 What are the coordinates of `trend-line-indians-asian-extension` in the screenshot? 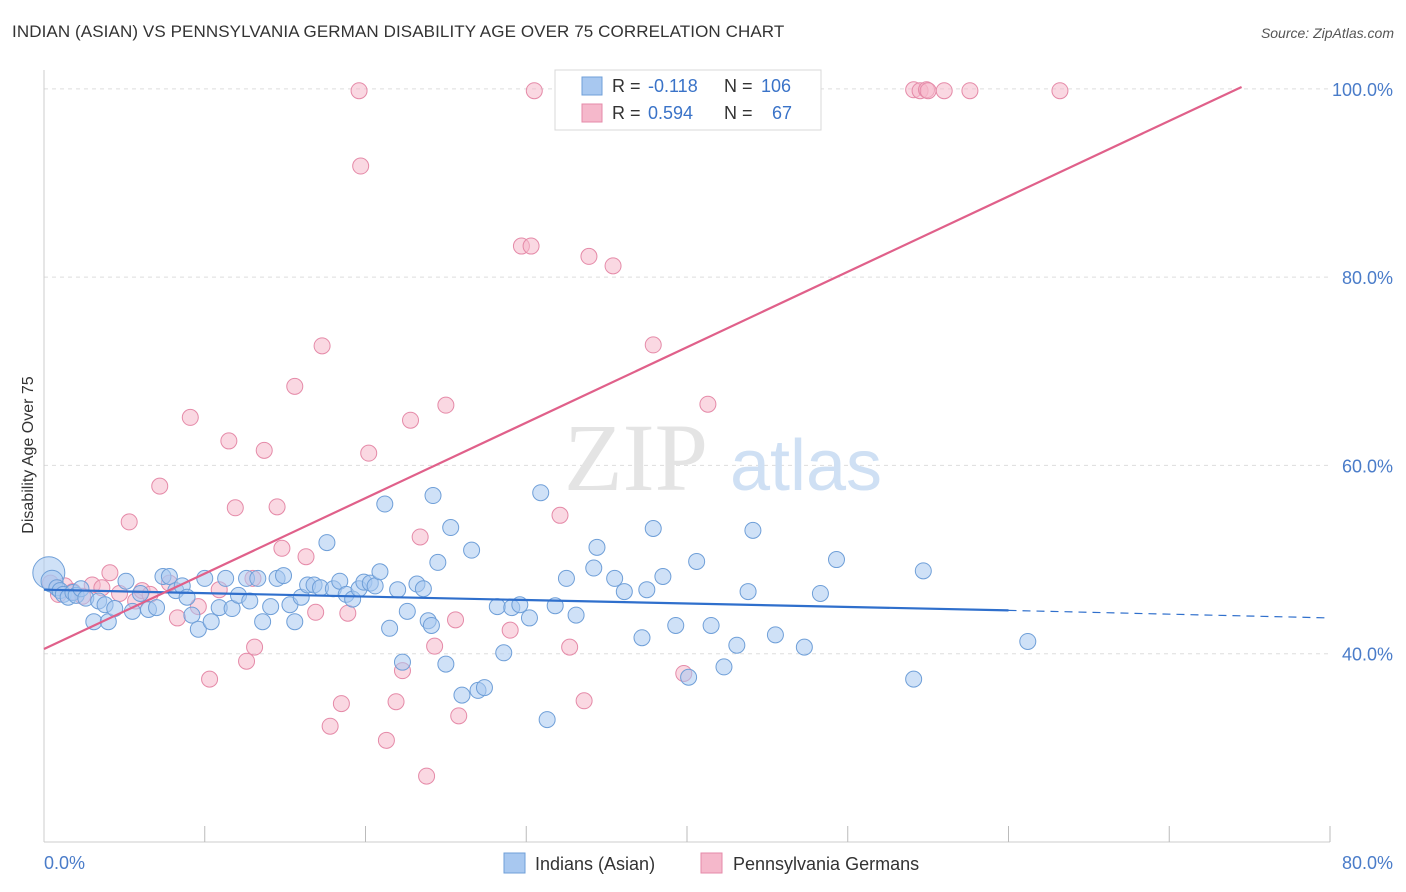 It's located at (1169, 614).